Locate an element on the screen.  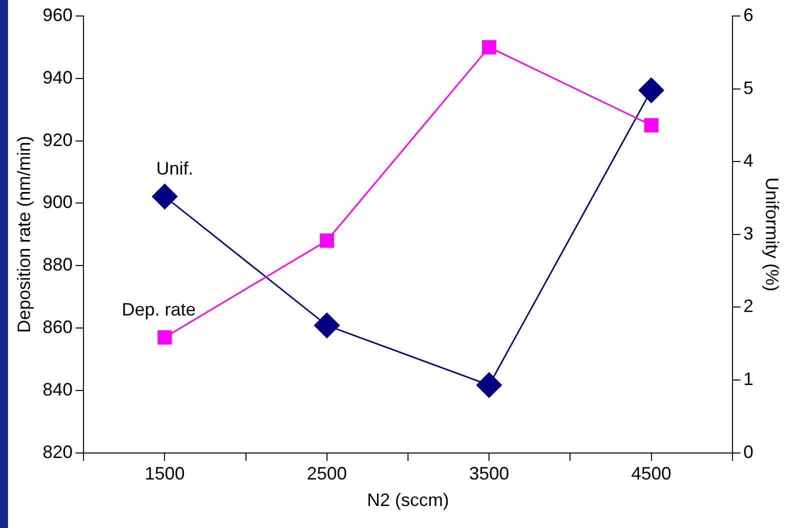
y2-tick-label: 3 is located at coordinates (748, 233).